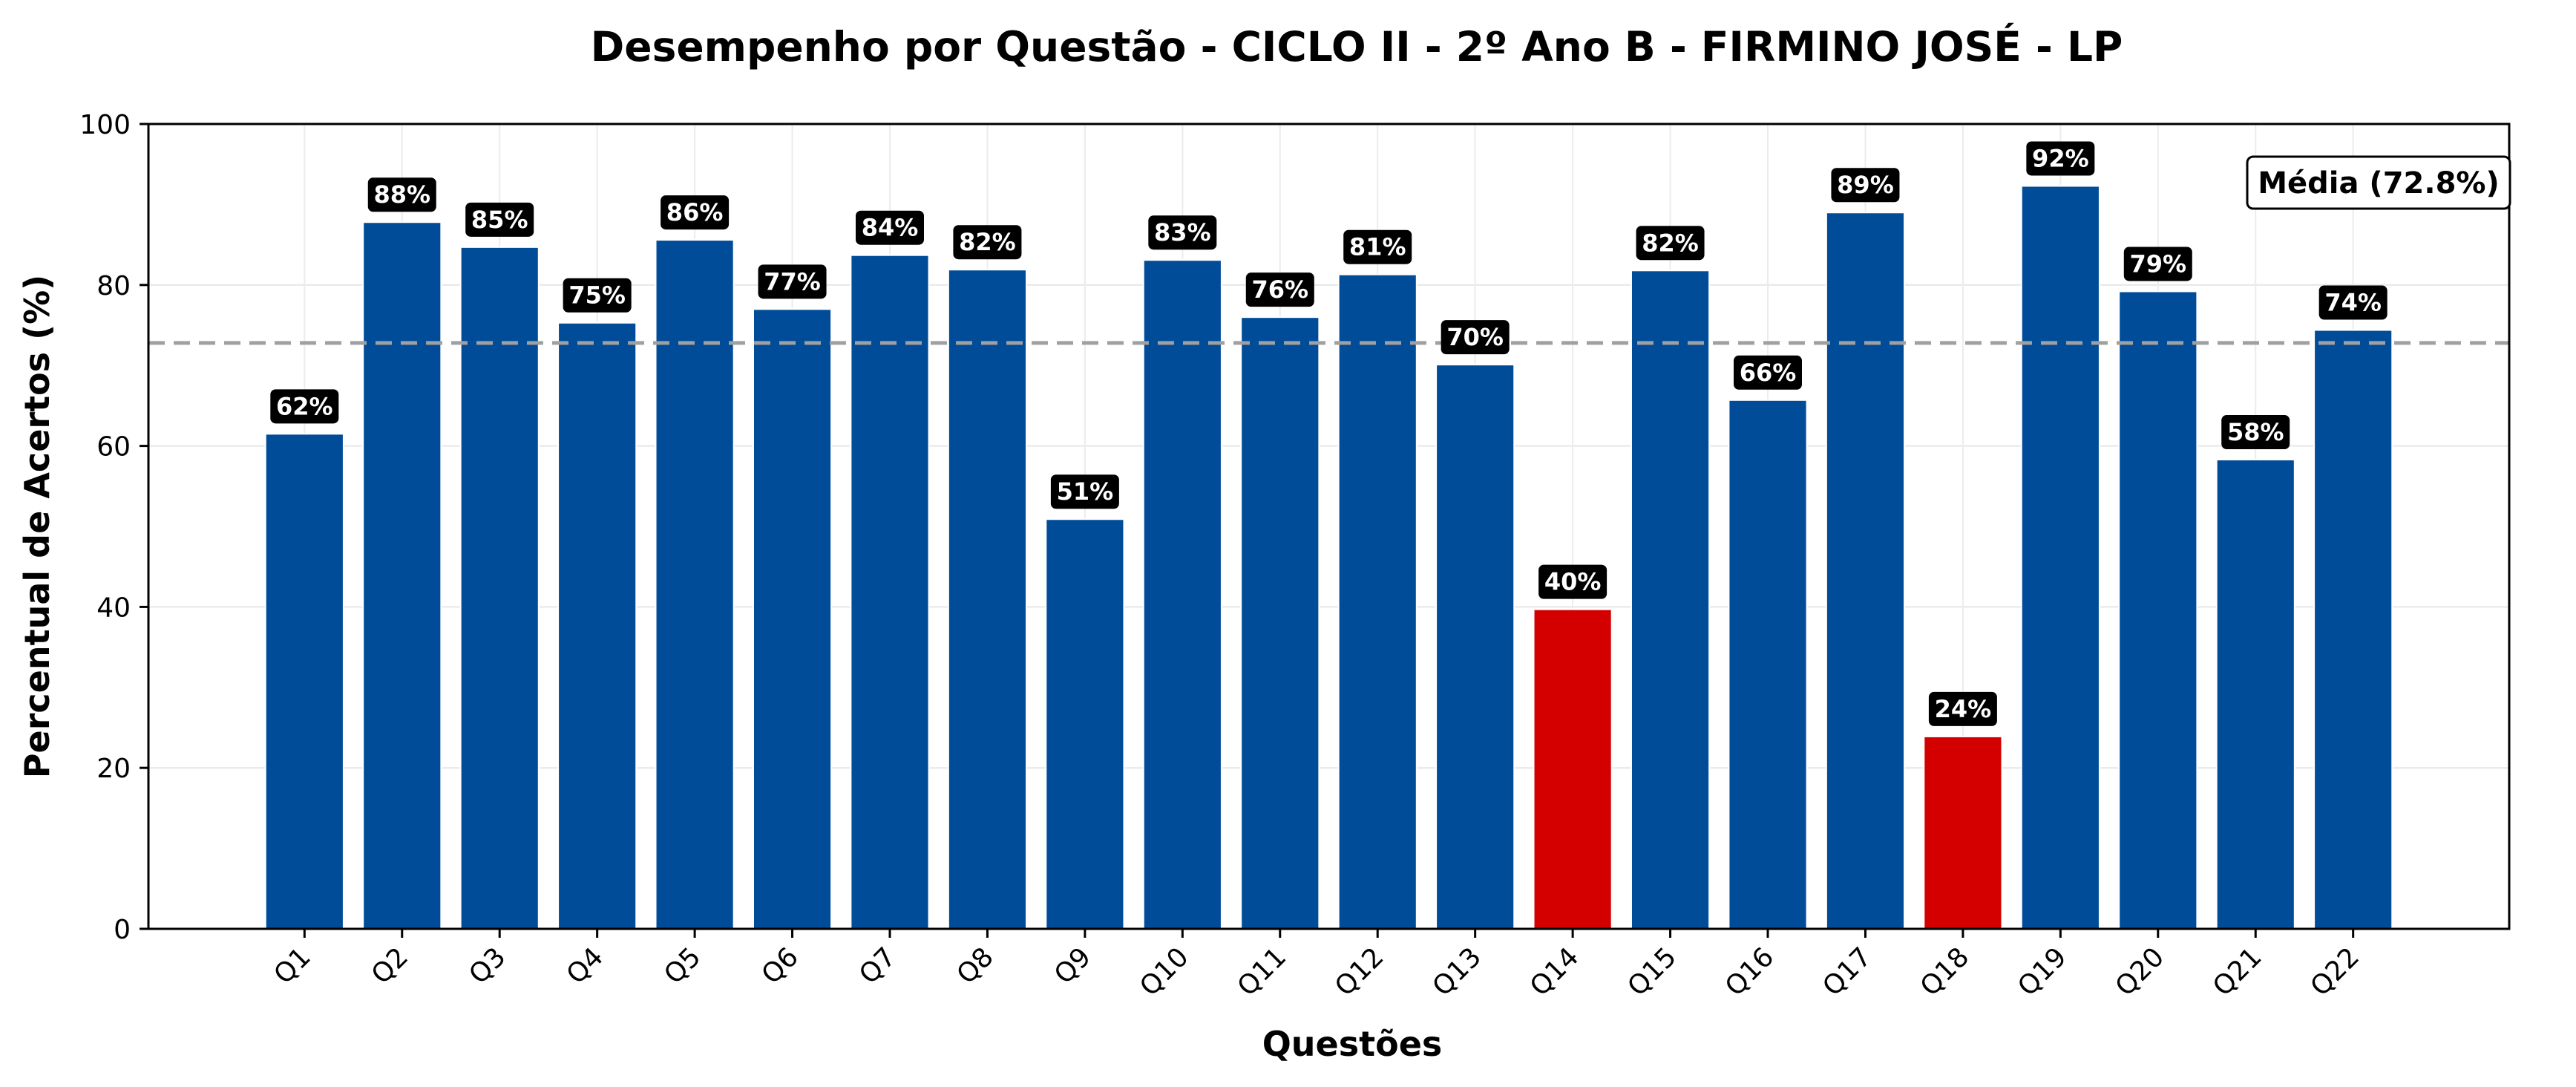 The height and width of the screenshot is (1087, 2576). What do you see at coordinates (597, 625) in the screenshot?
I see `bar-q4` at bounding box center [597, 625].